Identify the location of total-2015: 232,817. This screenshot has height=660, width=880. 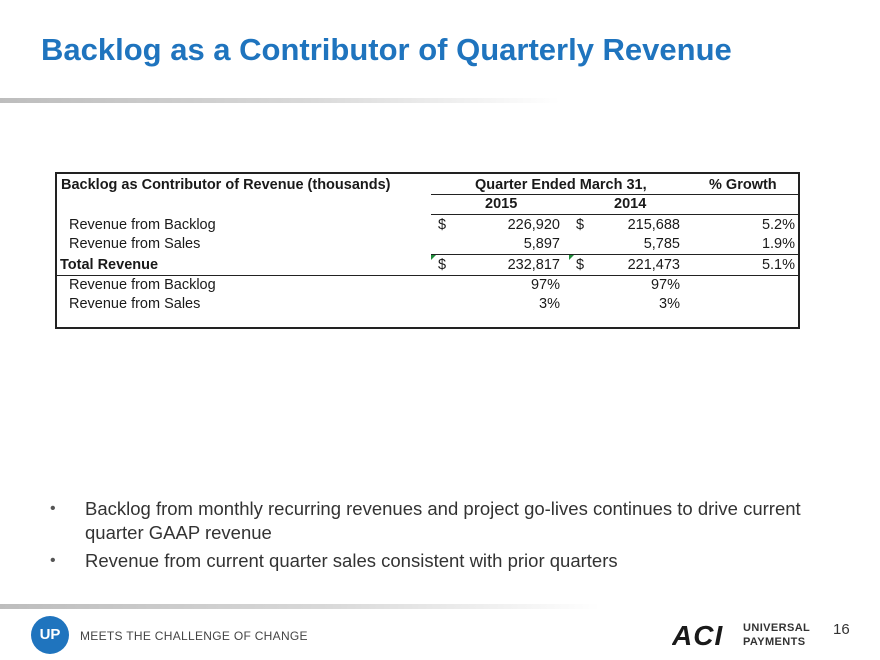
(533, 265).